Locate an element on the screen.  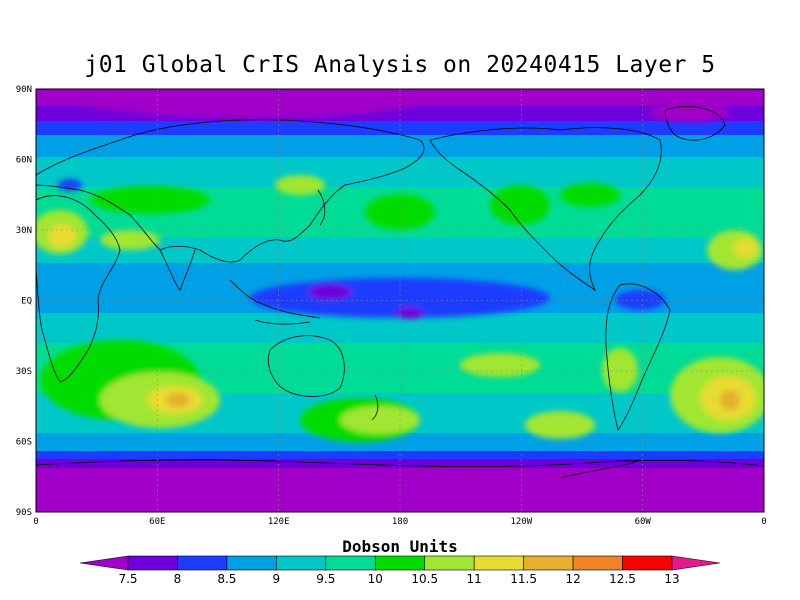
lat-label: EQ is located at coordinates (26, 302).